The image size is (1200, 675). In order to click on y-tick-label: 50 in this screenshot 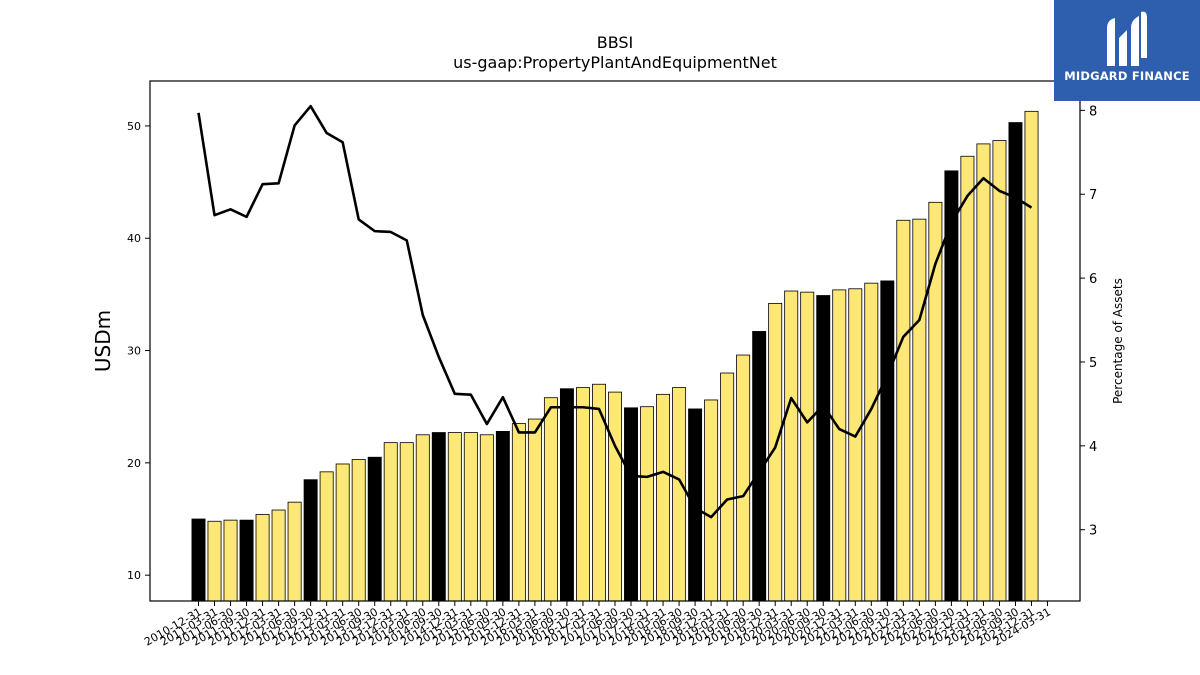, I will do `click(134, 126)`.